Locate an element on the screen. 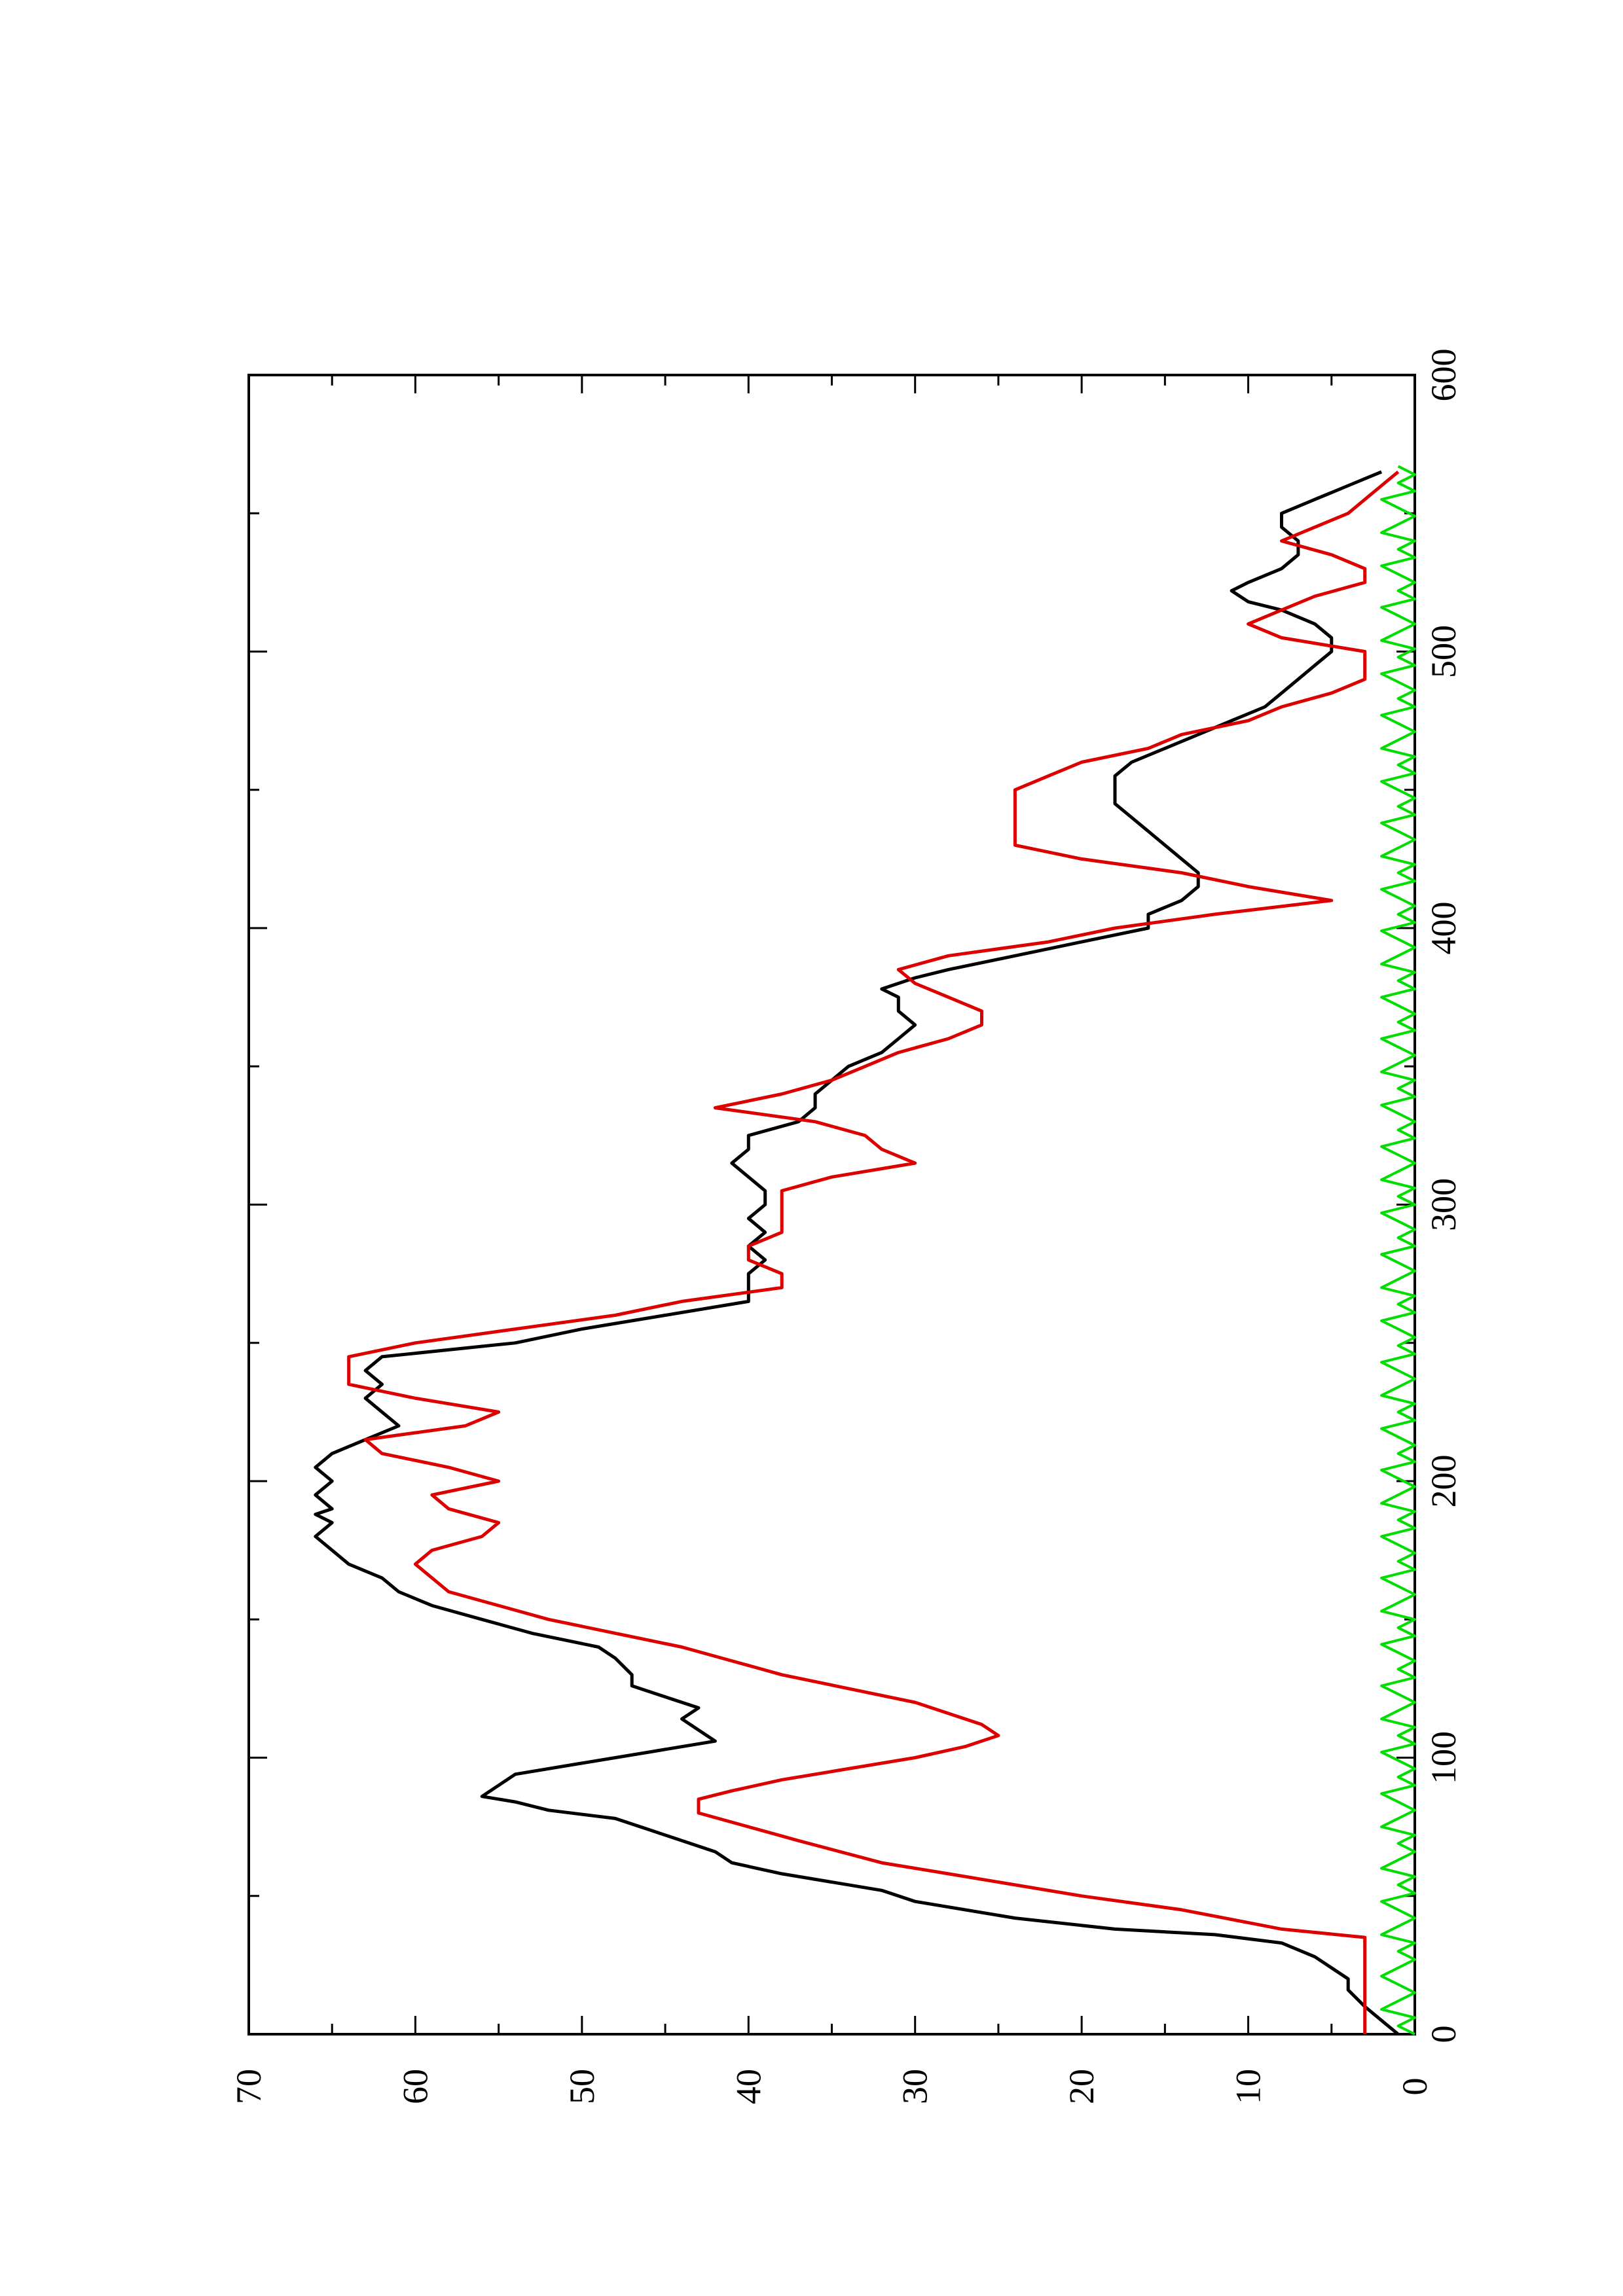  x-tick-label: 300 is located at coordinates (1443, 1204).